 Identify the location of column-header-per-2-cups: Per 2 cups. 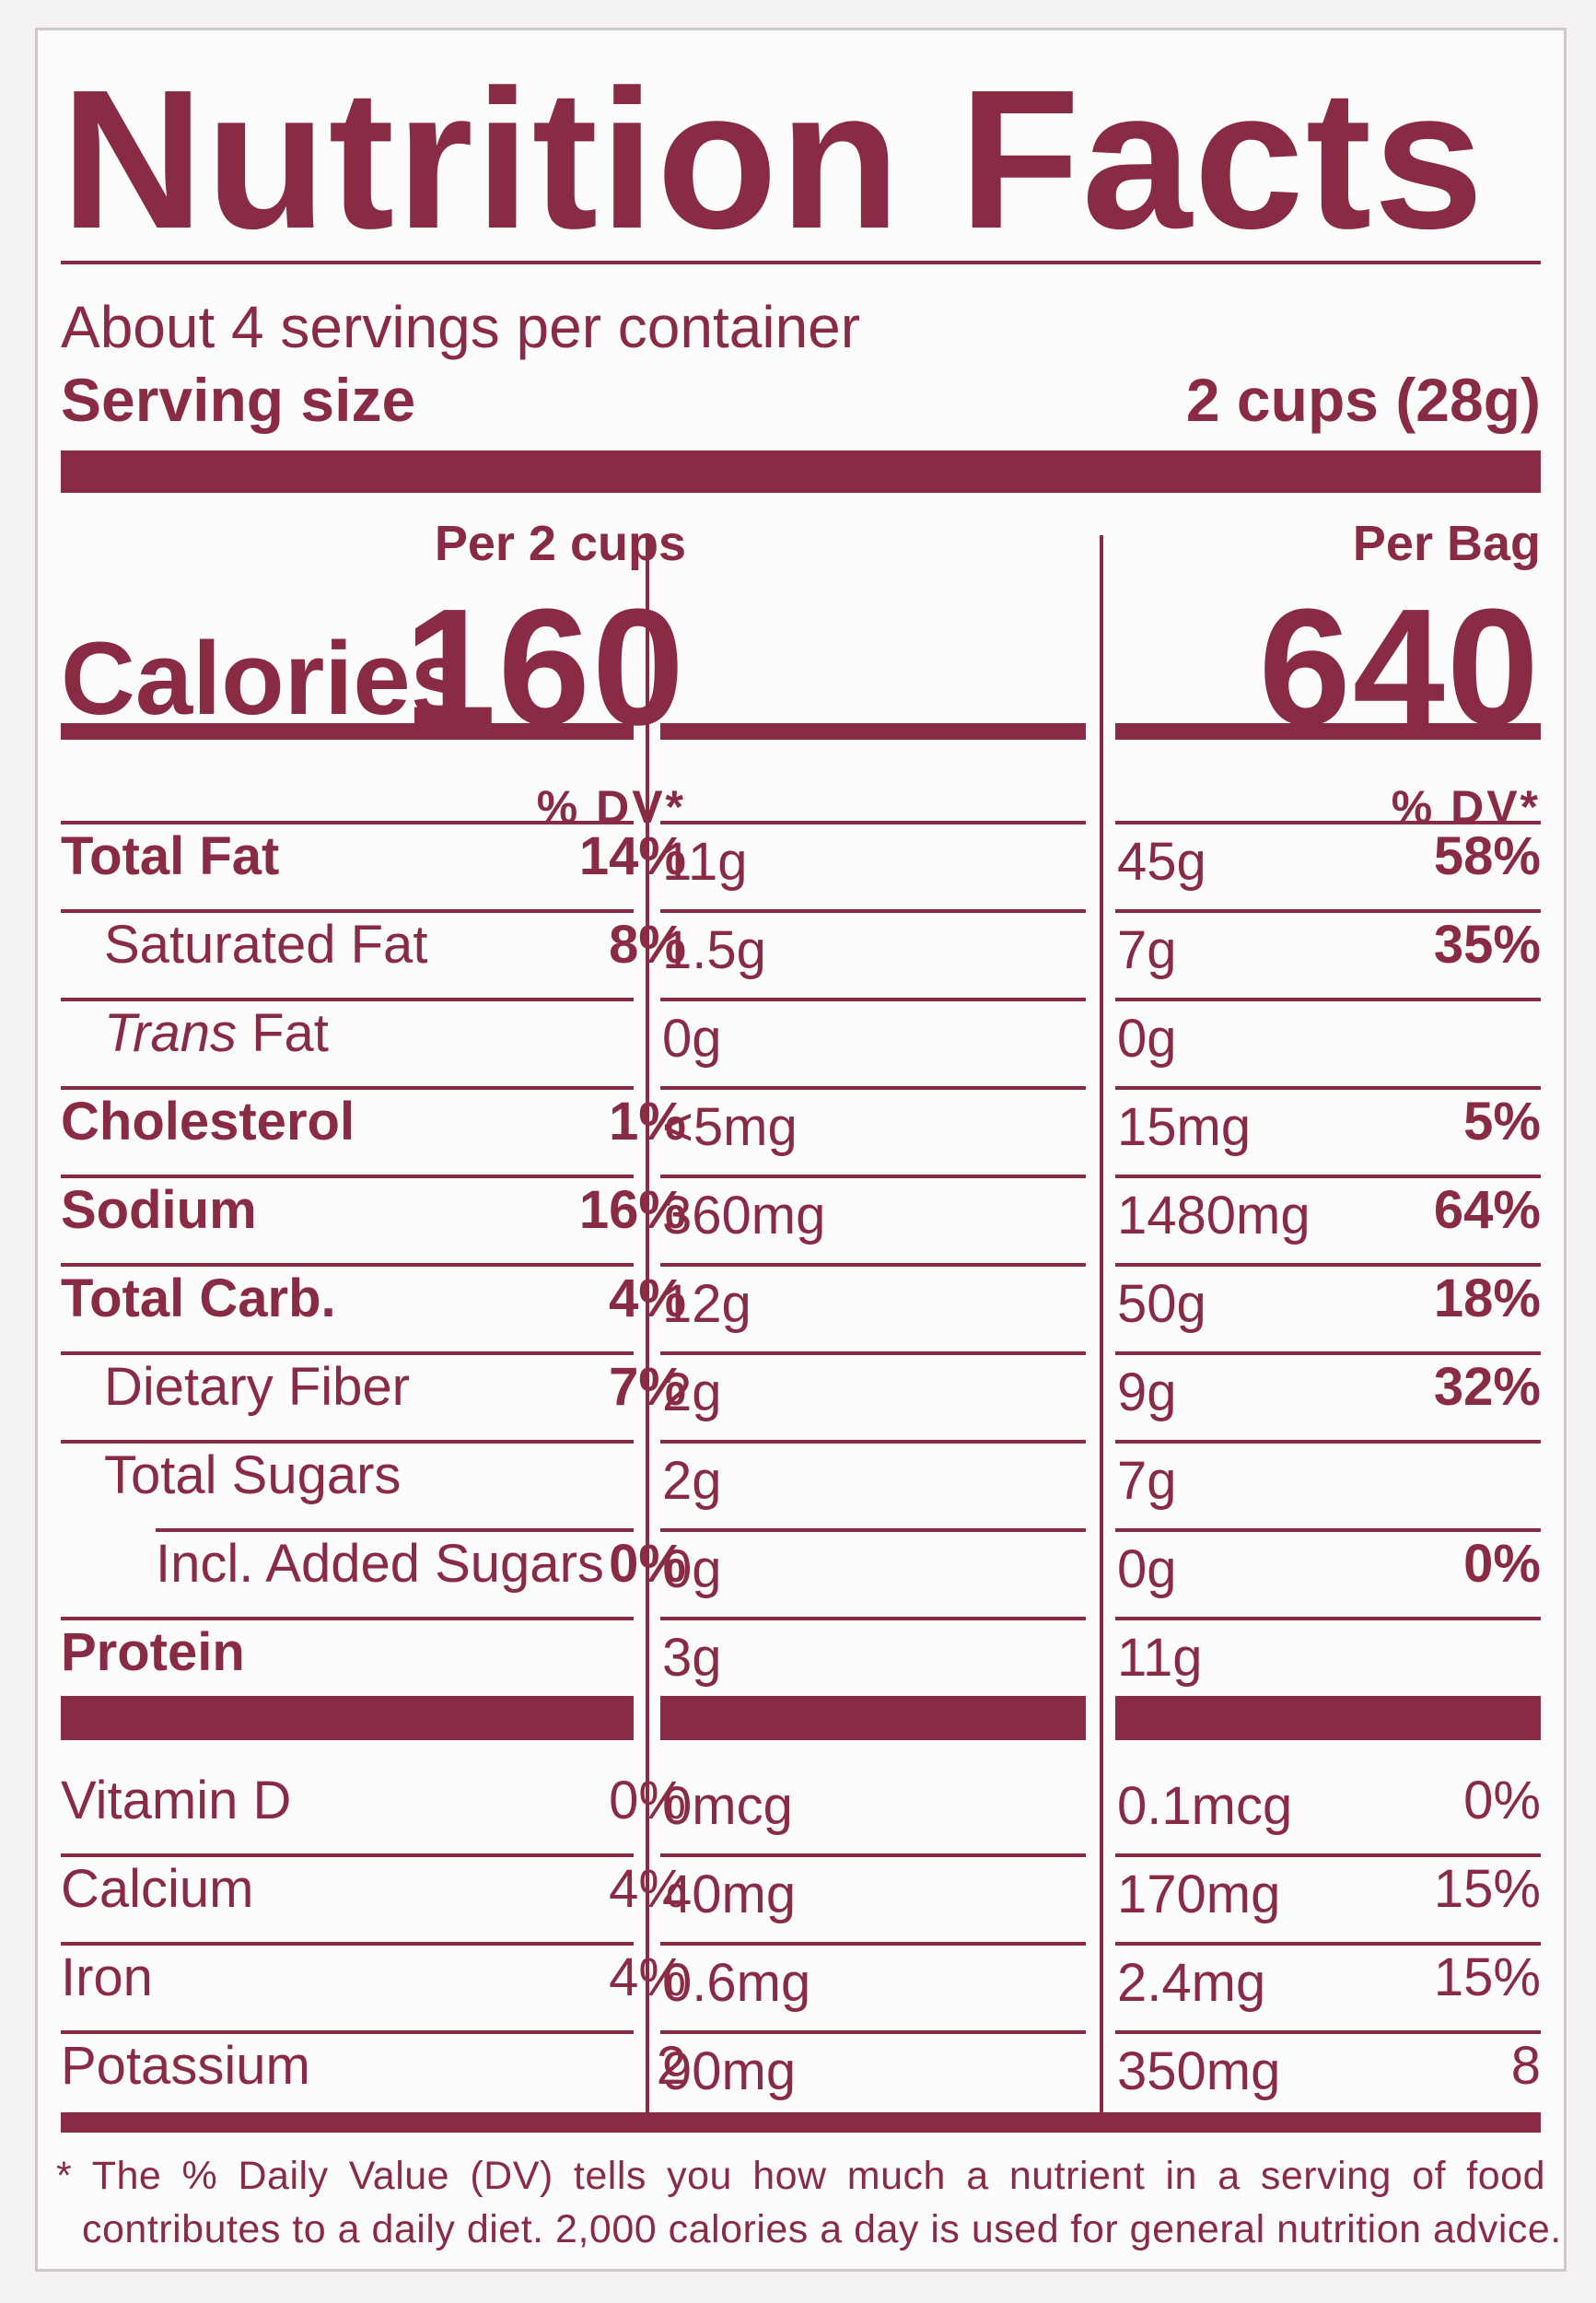
(560, 543).